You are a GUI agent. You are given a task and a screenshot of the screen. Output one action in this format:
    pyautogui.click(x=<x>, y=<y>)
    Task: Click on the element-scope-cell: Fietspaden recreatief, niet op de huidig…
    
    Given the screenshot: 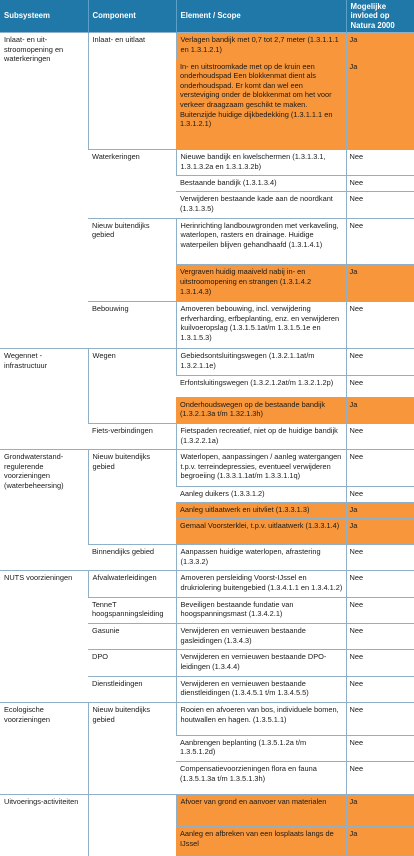 What is the action you would take?
    pyautogui.click(x=260, y=436)
    